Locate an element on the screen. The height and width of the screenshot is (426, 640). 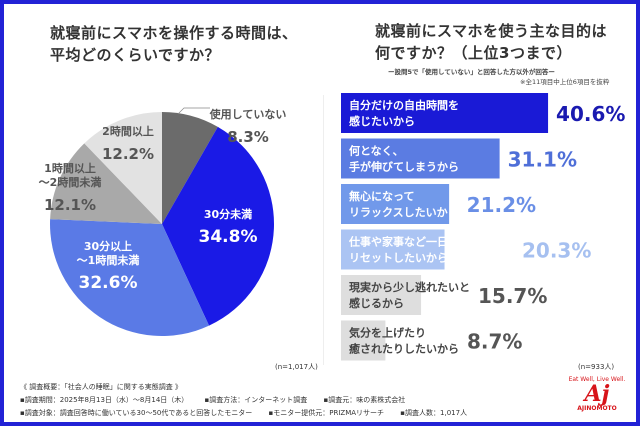
bar-category-label: 感じるから is located at coordinates (376, 303).